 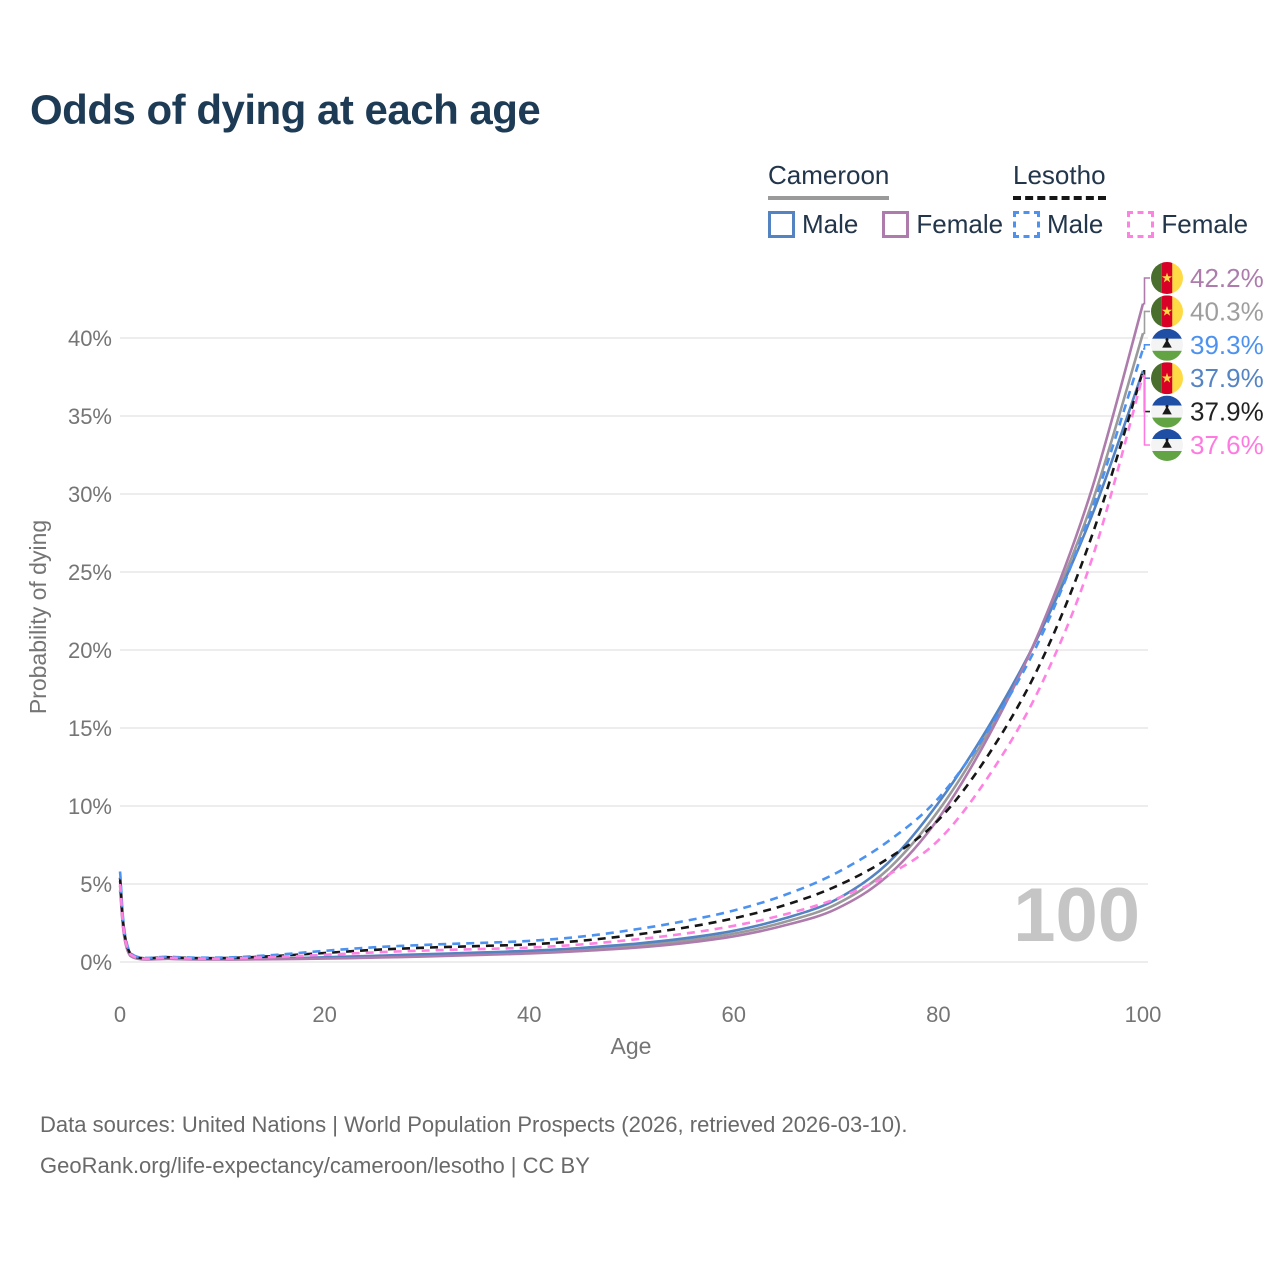 What do you see at coordinates (90, 494) in the screenshot?
I see `y-tick-label: 30%` at bounding box center [90, 494].